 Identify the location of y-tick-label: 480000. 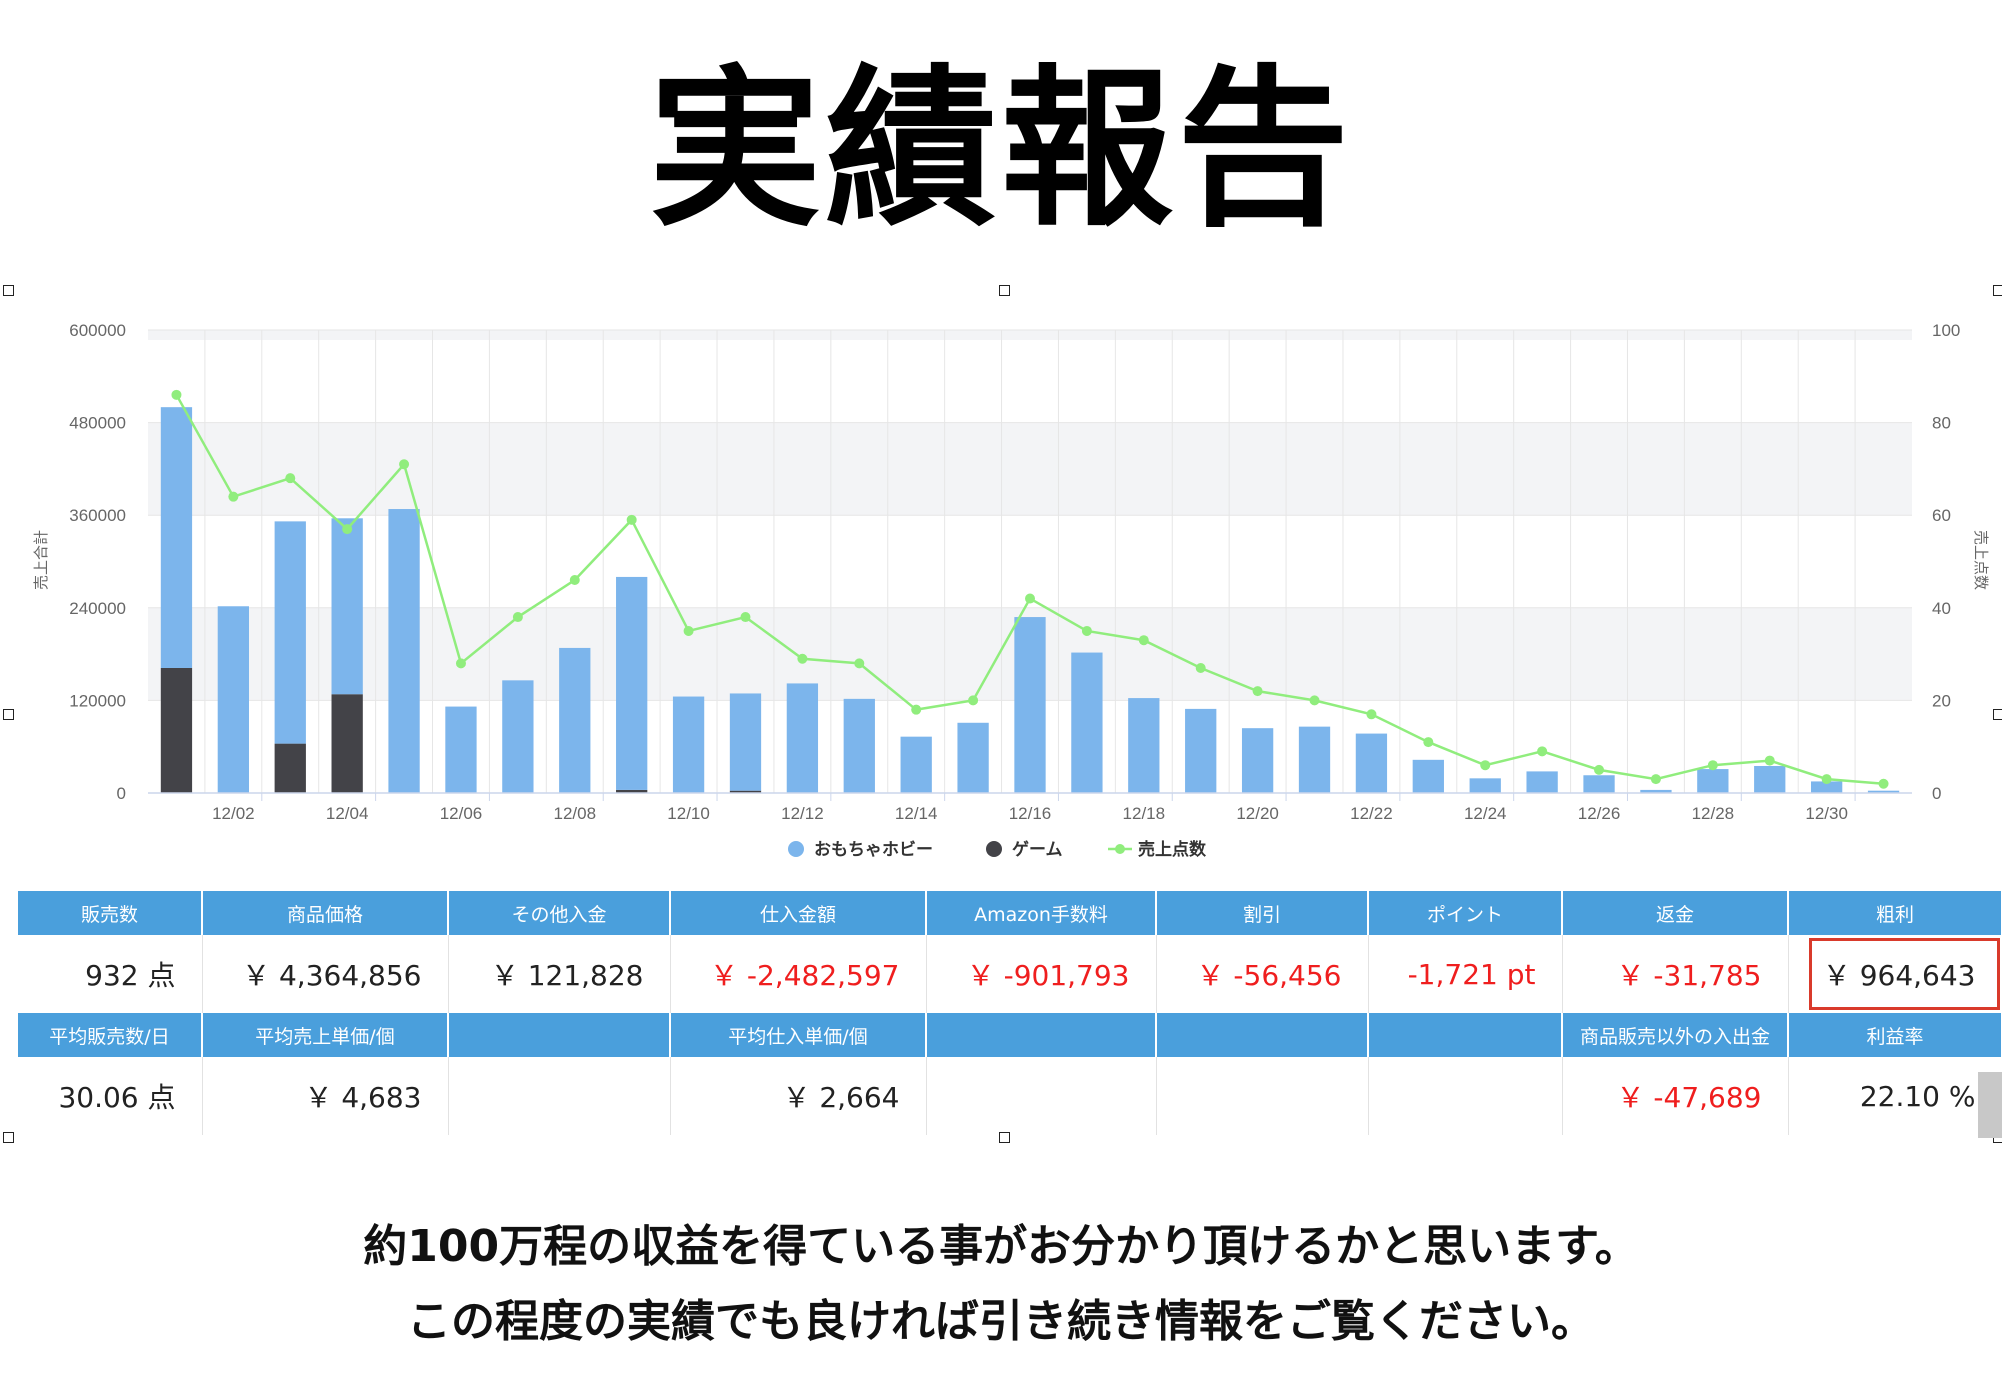
(97, 423).